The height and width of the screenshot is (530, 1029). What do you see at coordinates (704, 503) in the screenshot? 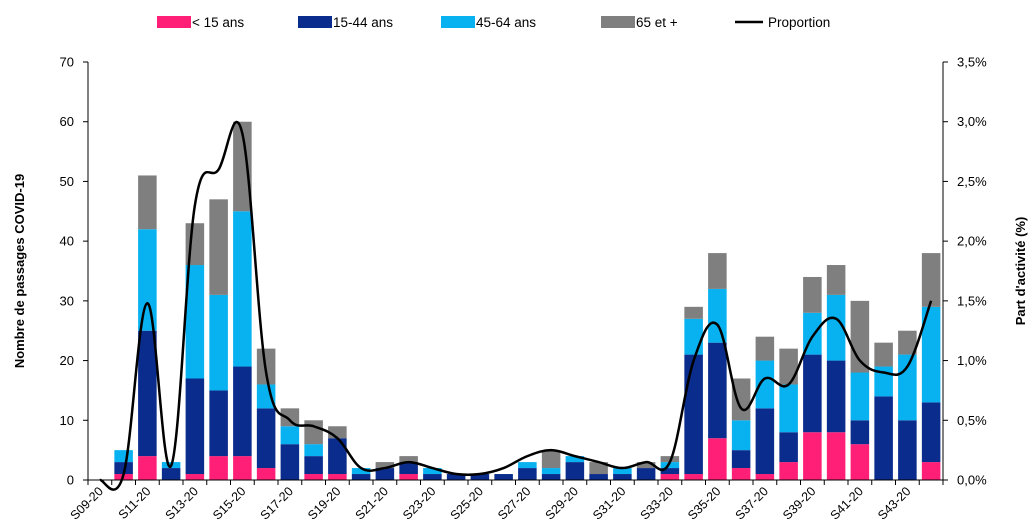
I see `x-tick-label: S35-20` at bounding box center [704, 503].